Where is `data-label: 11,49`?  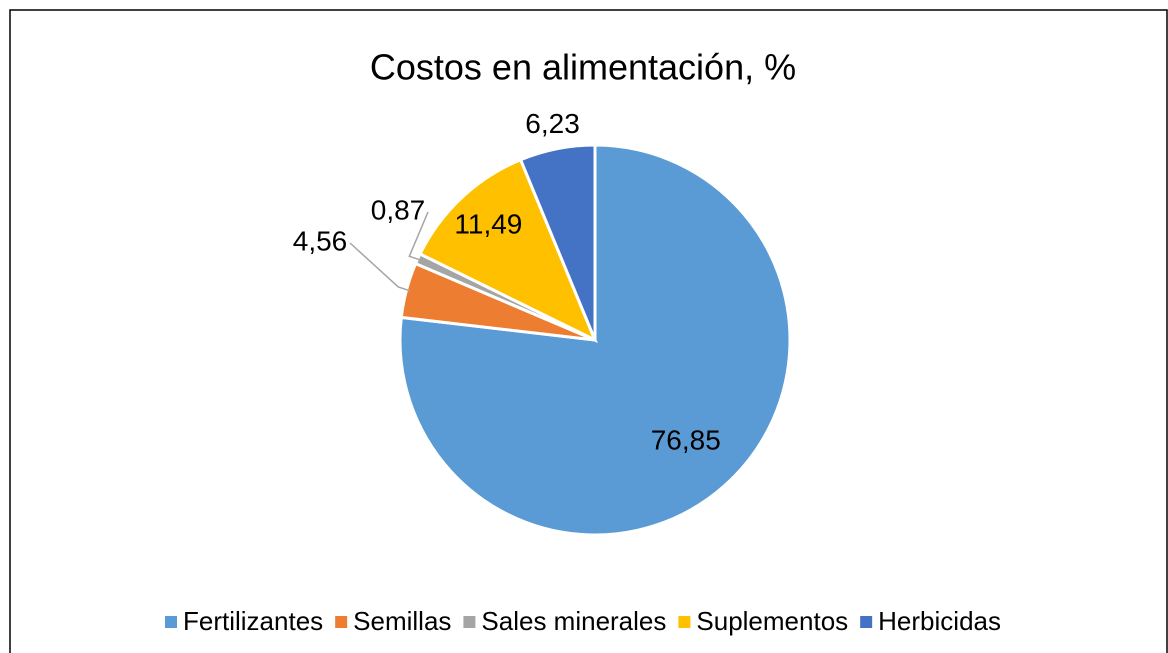
data-label: 11,49 is located at coordinates (488, 224).